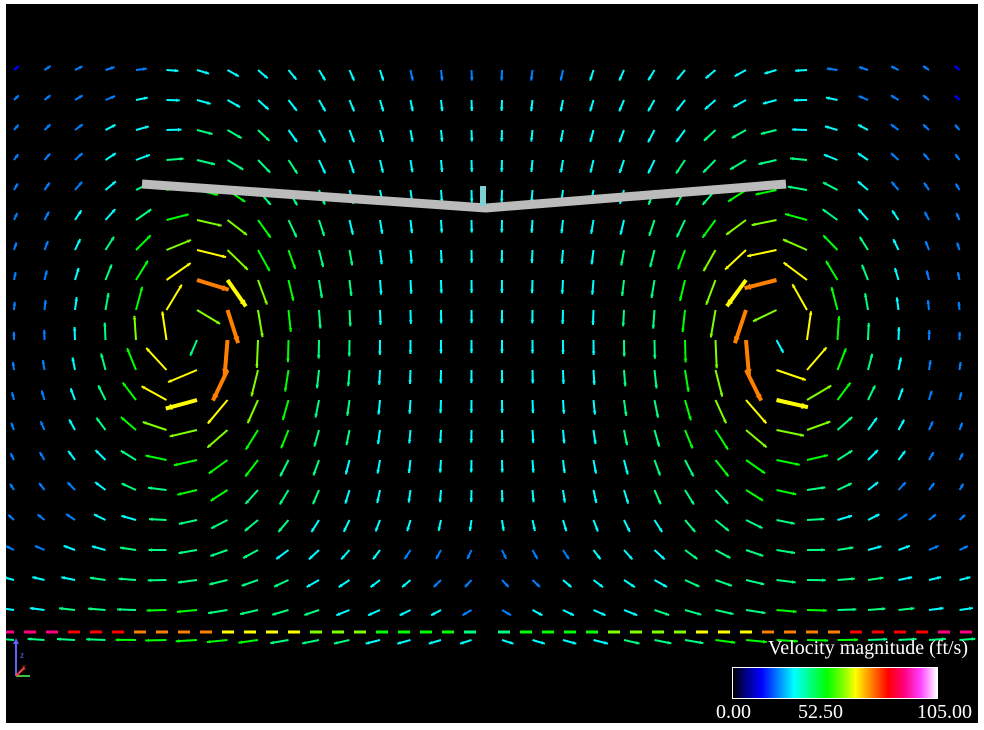  What do you see at coordinates (733, 712) in the screenshot?
I see `legend-min-label: 0.00` at bounding box center [733, 712].